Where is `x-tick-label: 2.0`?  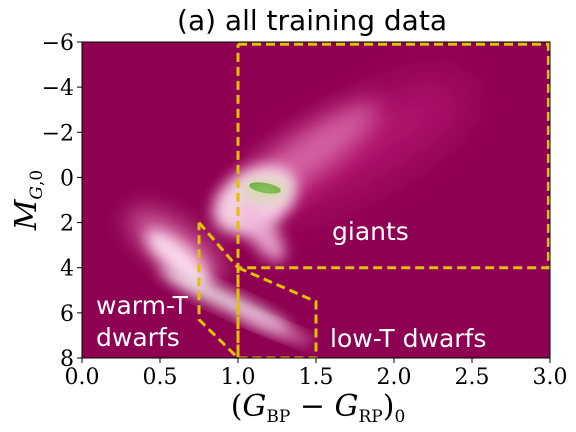
x-tick-label: 2.0 is located at coordinates (394, 377).